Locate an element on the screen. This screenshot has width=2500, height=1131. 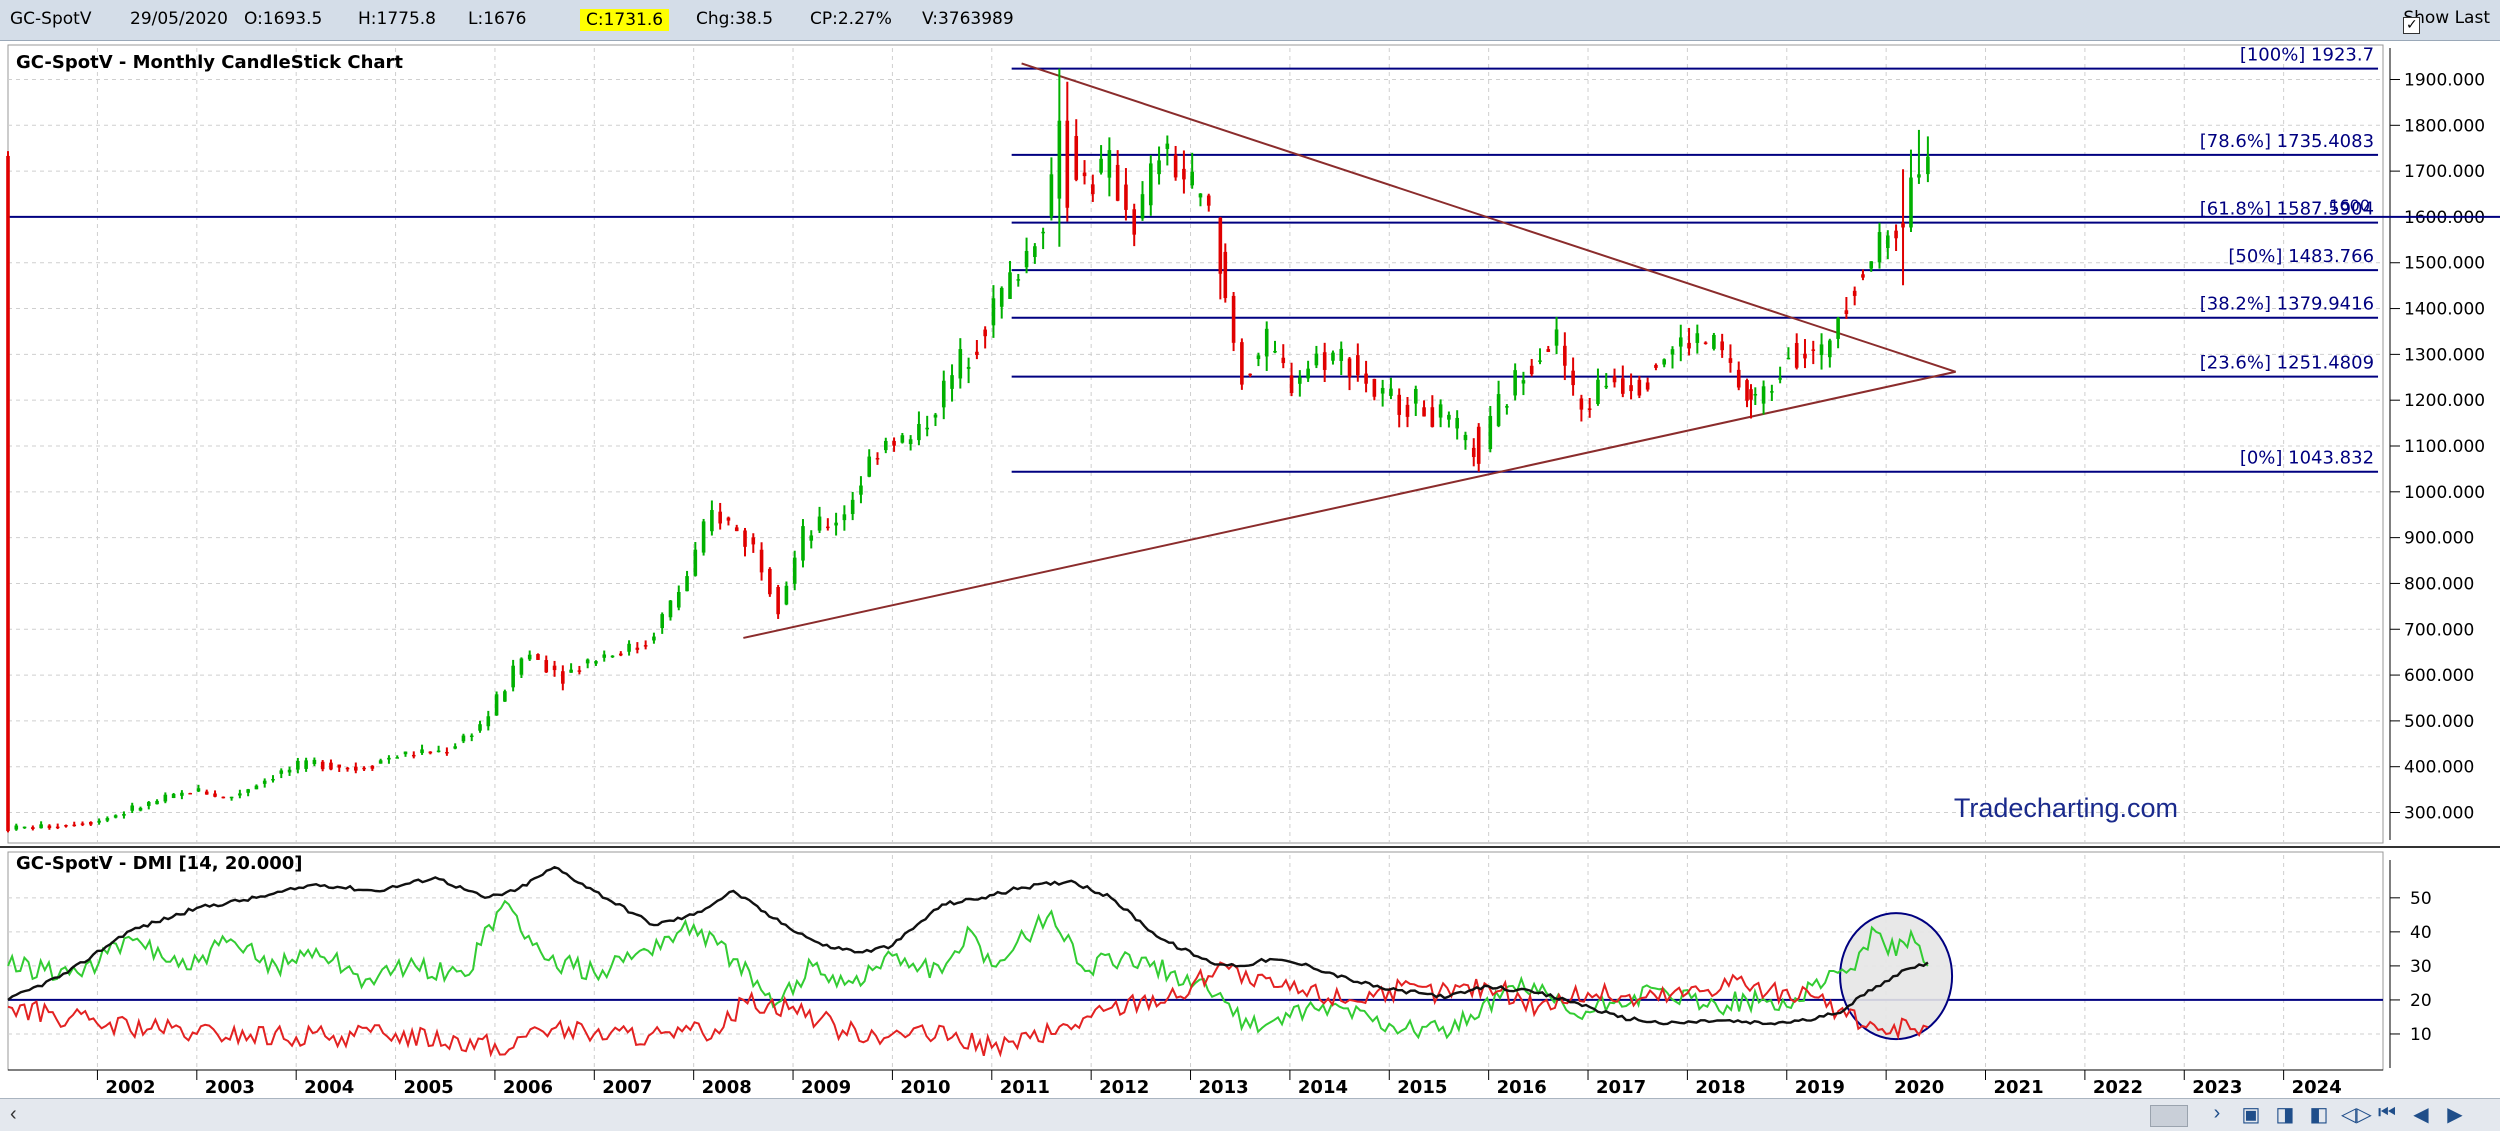
zoom-in-icon: ◨ is located at coordinates (2285, 1115).